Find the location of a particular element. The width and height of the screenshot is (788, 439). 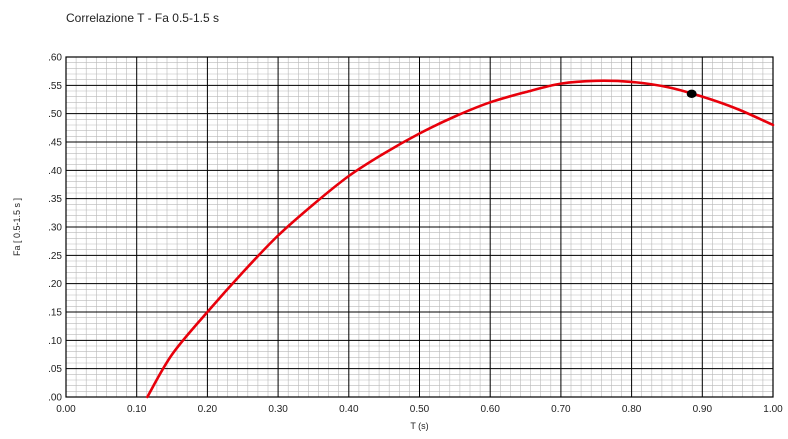

y-tick-label: .35 is located at coordinates (55, 199).